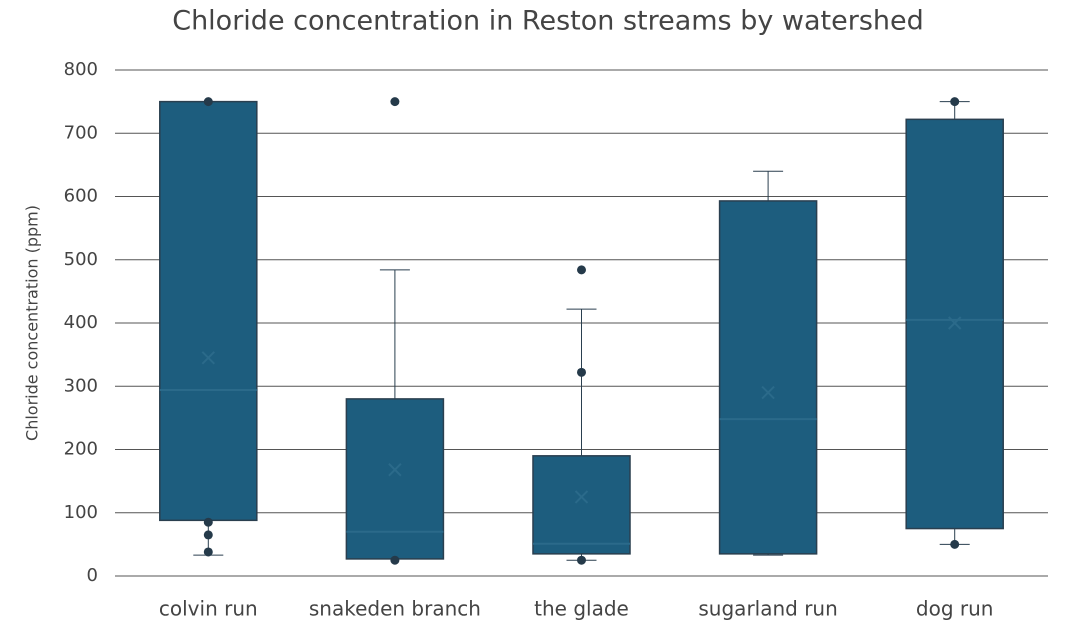 This screenshot has width=1078, height=624. What do you see at coordinates (81, 322) in the screenshot?
I see `y-tick-label: 400` at bounding box center [81, 322].